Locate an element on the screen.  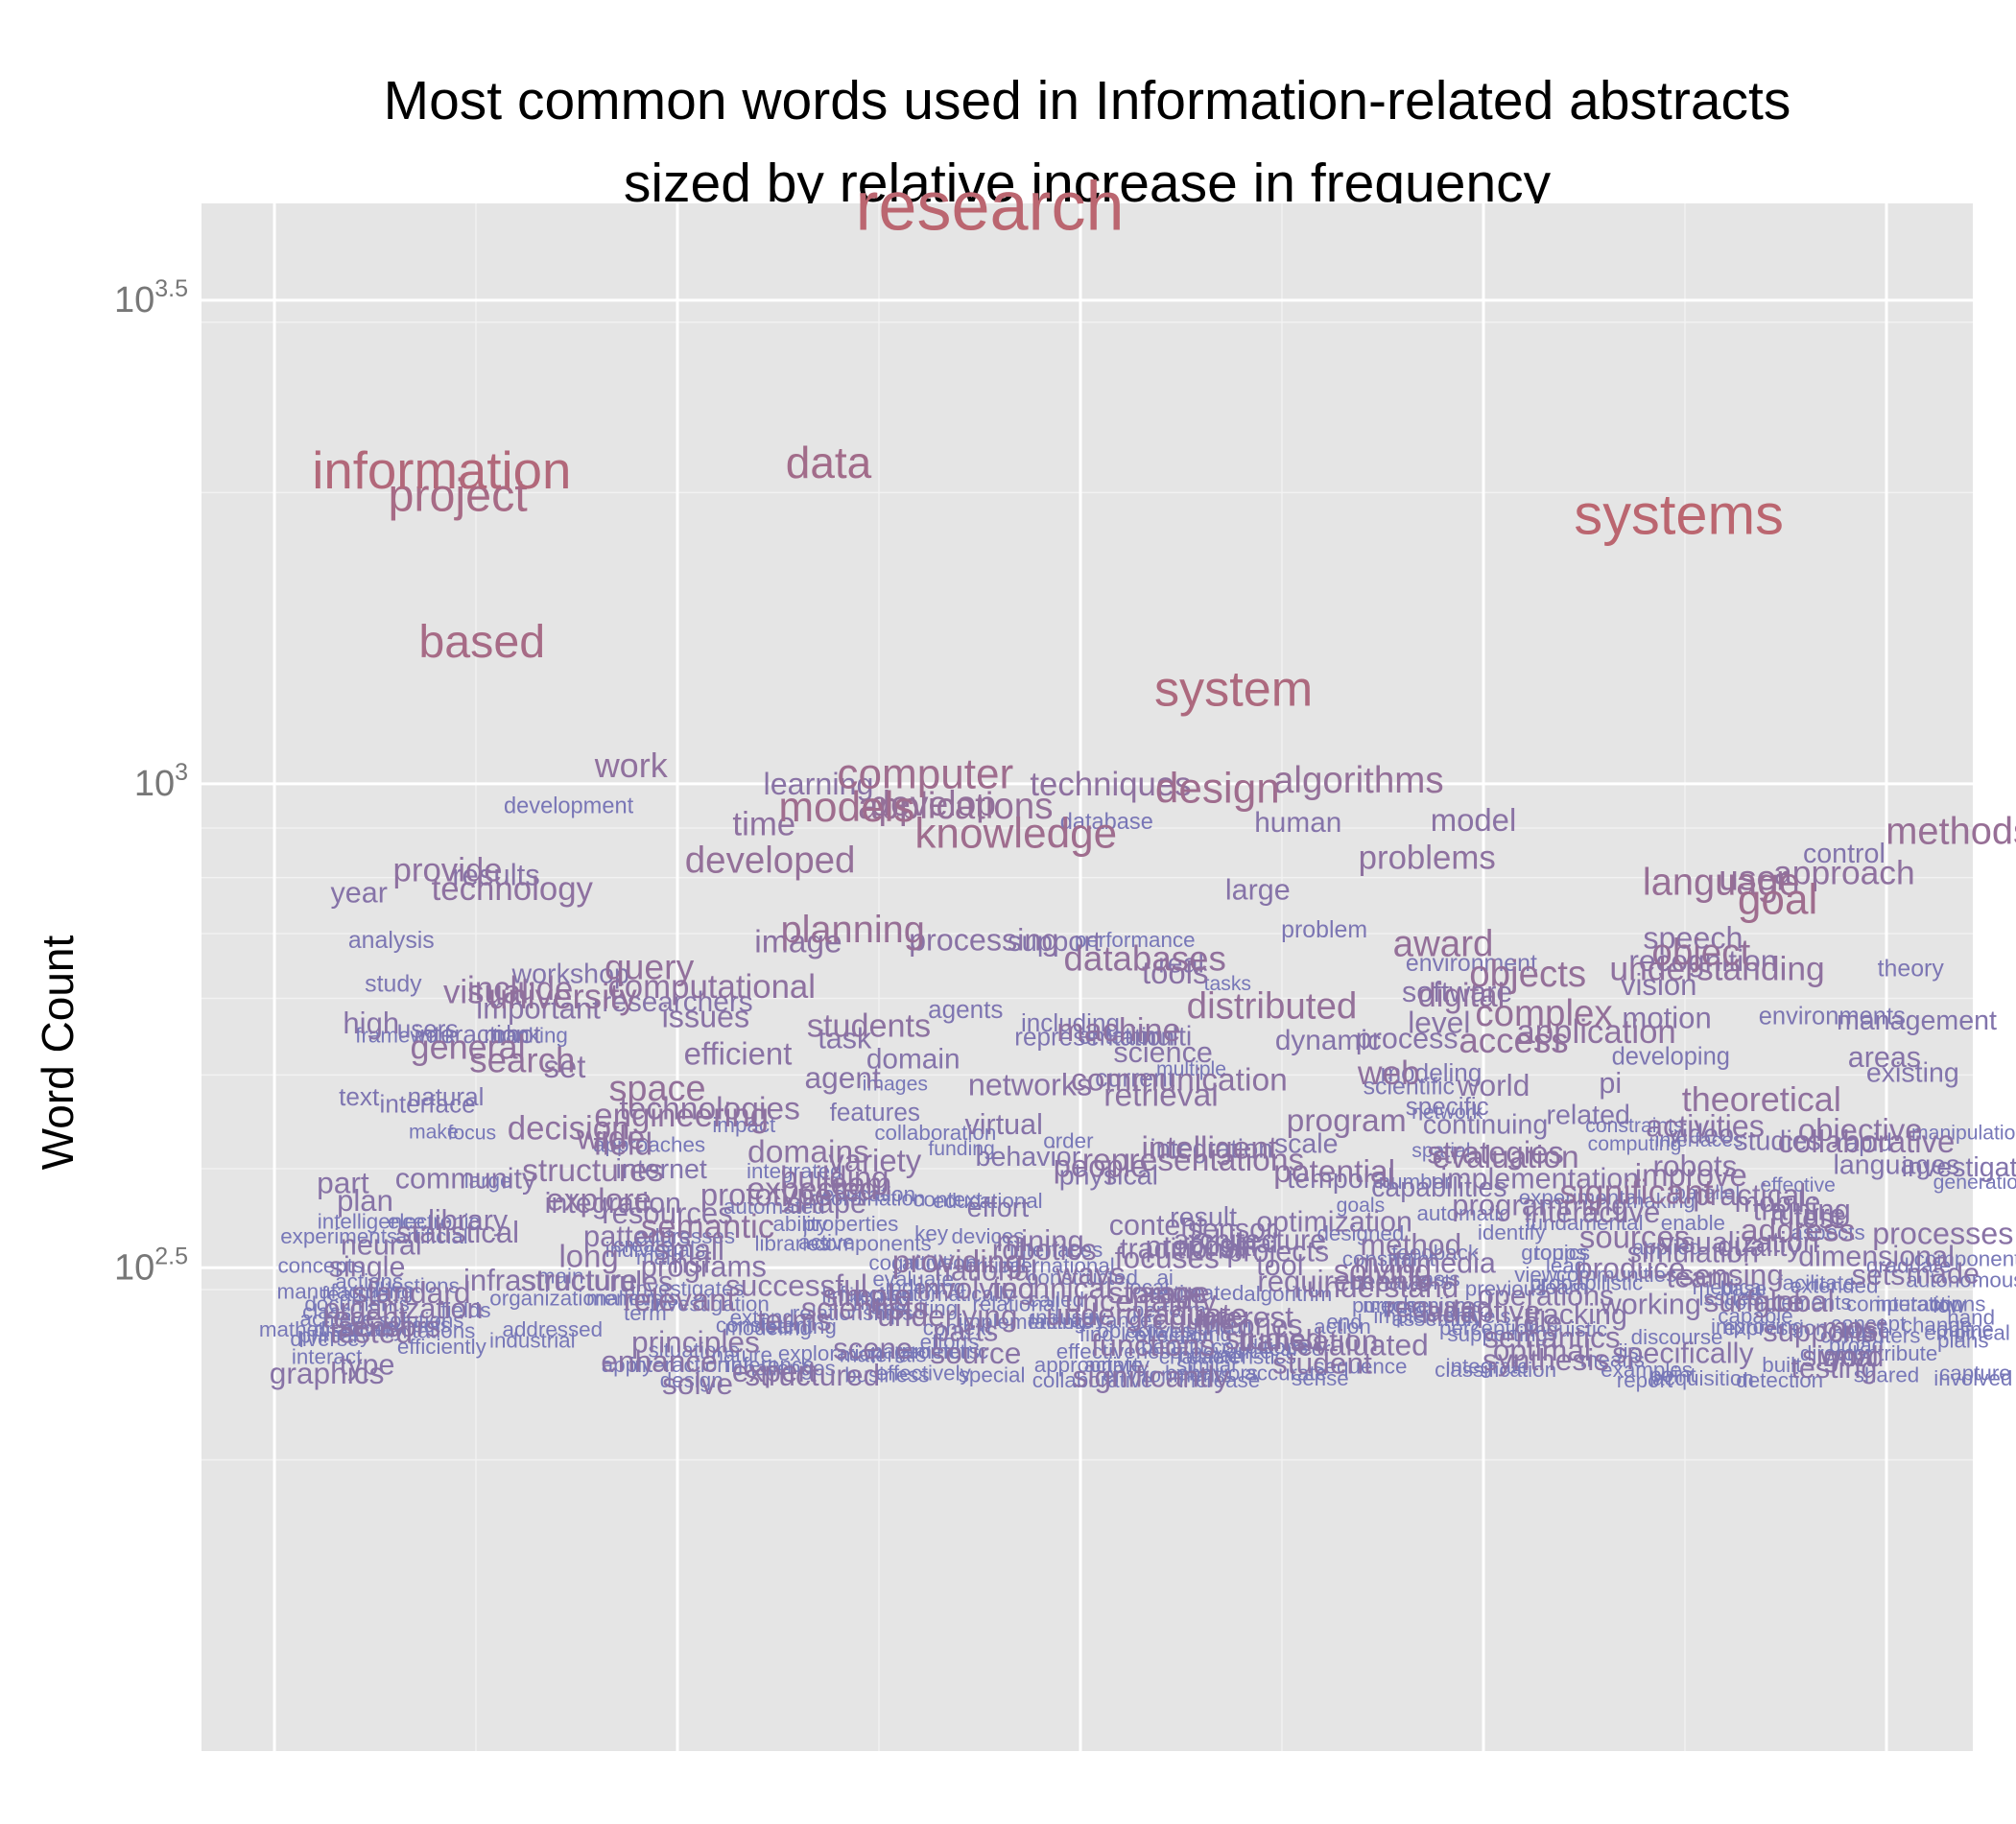
word-label: domains is located at coordinates (808, 1153).